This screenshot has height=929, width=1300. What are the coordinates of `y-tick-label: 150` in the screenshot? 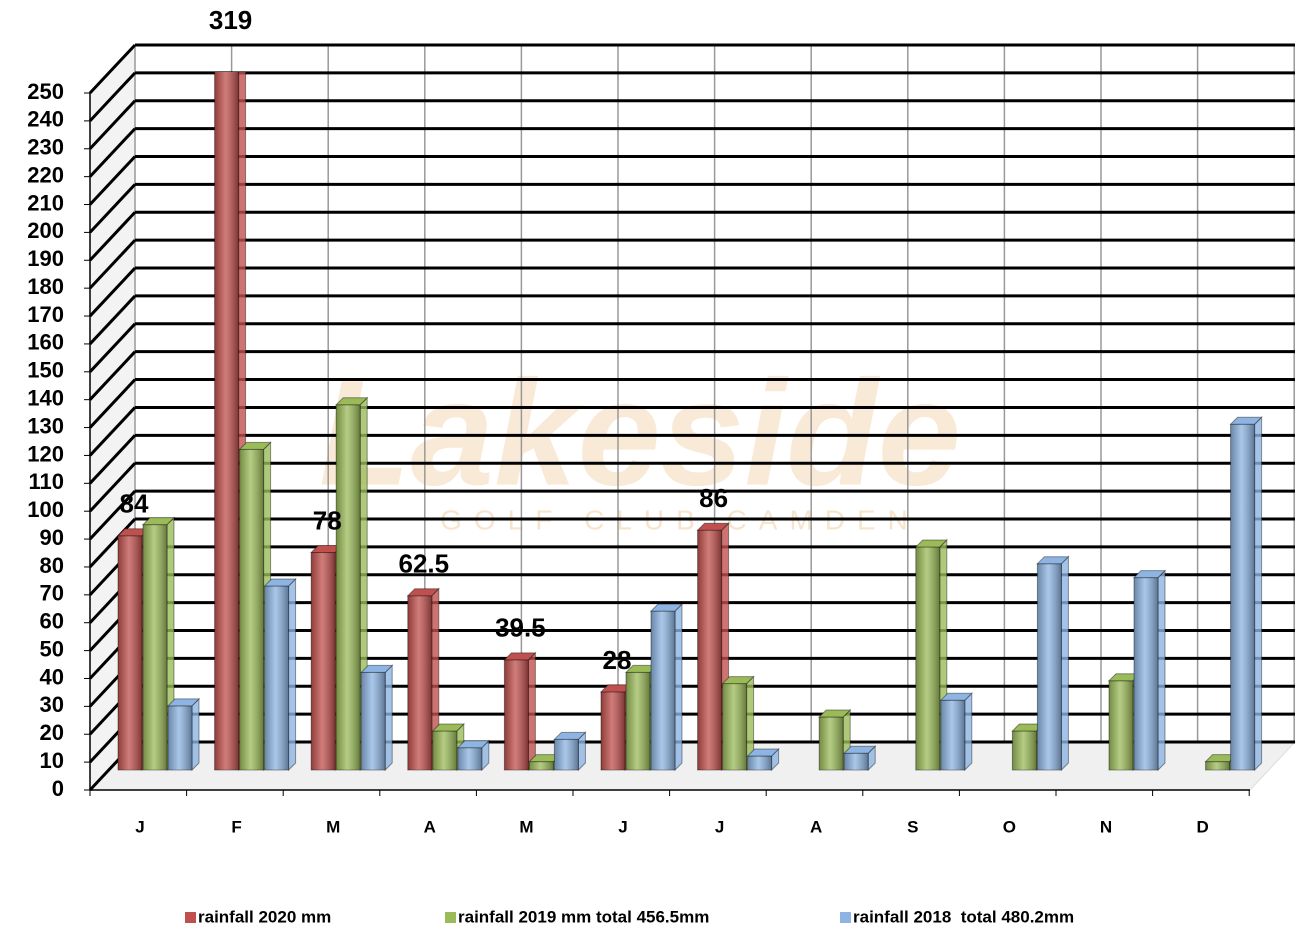 It's located at (45, 370).